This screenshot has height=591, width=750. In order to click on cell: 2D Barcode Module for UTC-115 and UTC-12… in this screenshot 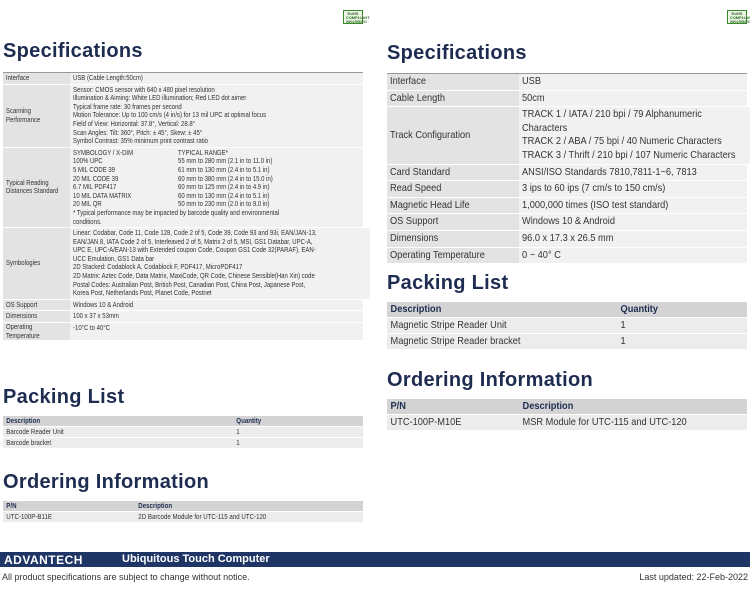, I will do `click(202, 516)`.